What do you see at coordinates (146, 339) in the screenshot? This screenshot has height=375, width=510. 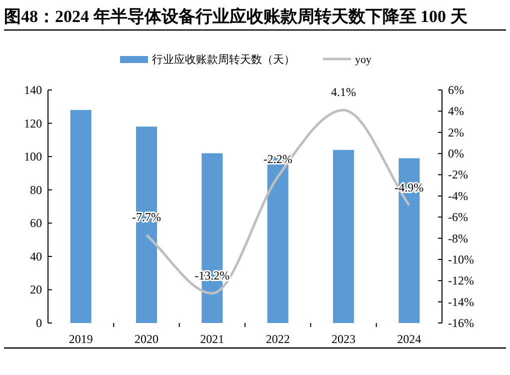 I see `x-tick-label: 2020` at bounding box center [146, 339].